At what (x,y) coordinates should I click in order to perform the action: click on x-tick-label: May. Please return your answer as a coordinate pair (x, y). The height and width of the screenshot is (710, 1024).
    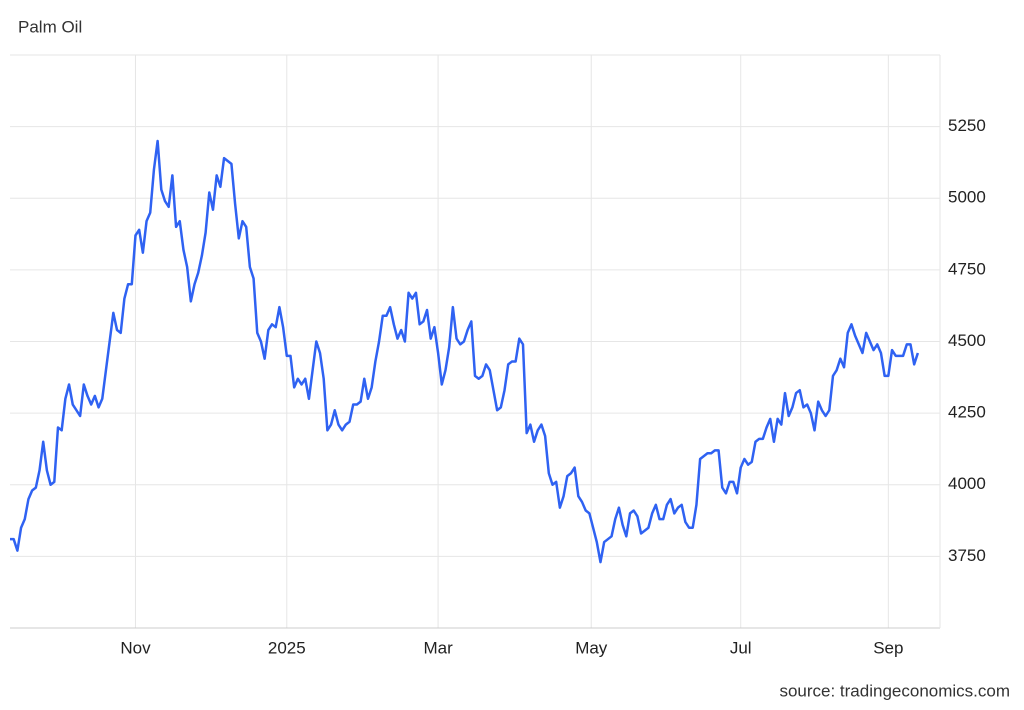
    Looking at the image, I should click on (591, 647).